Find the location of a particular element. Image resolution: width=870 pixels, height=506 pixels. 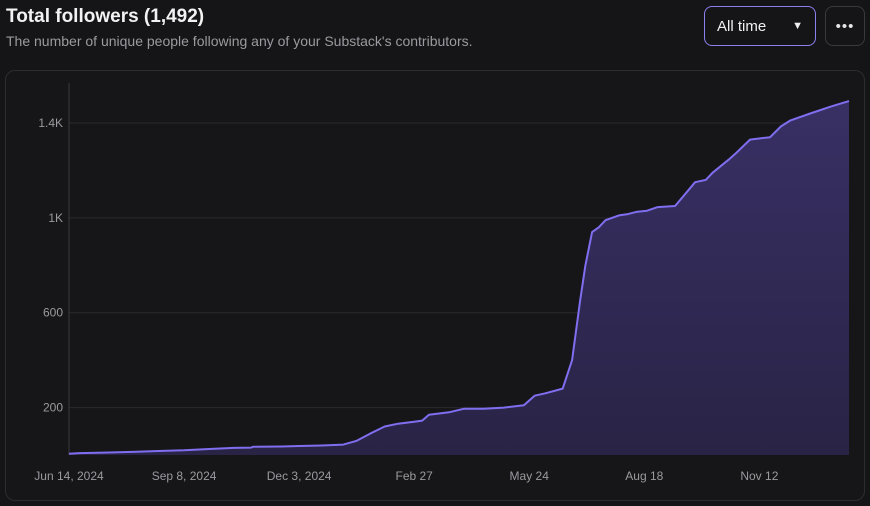

y-tick-label: 600 is located at coordinates (53, 313).